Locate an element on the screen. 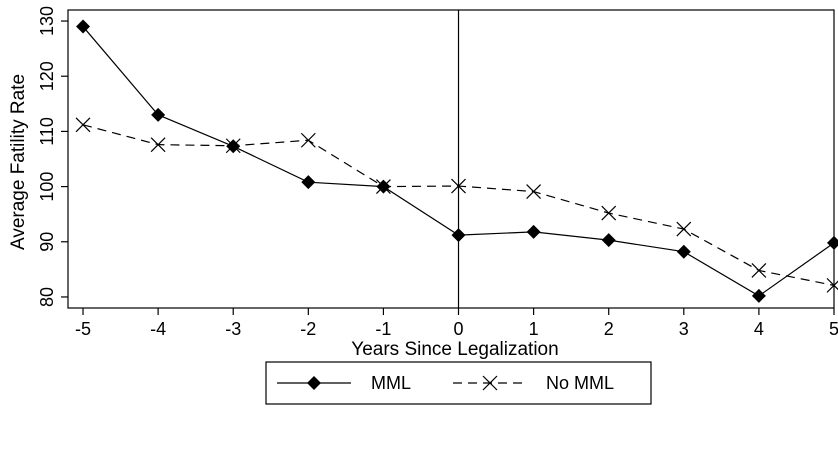  x-tick-label: 2 is located at coordinates (609, 329).